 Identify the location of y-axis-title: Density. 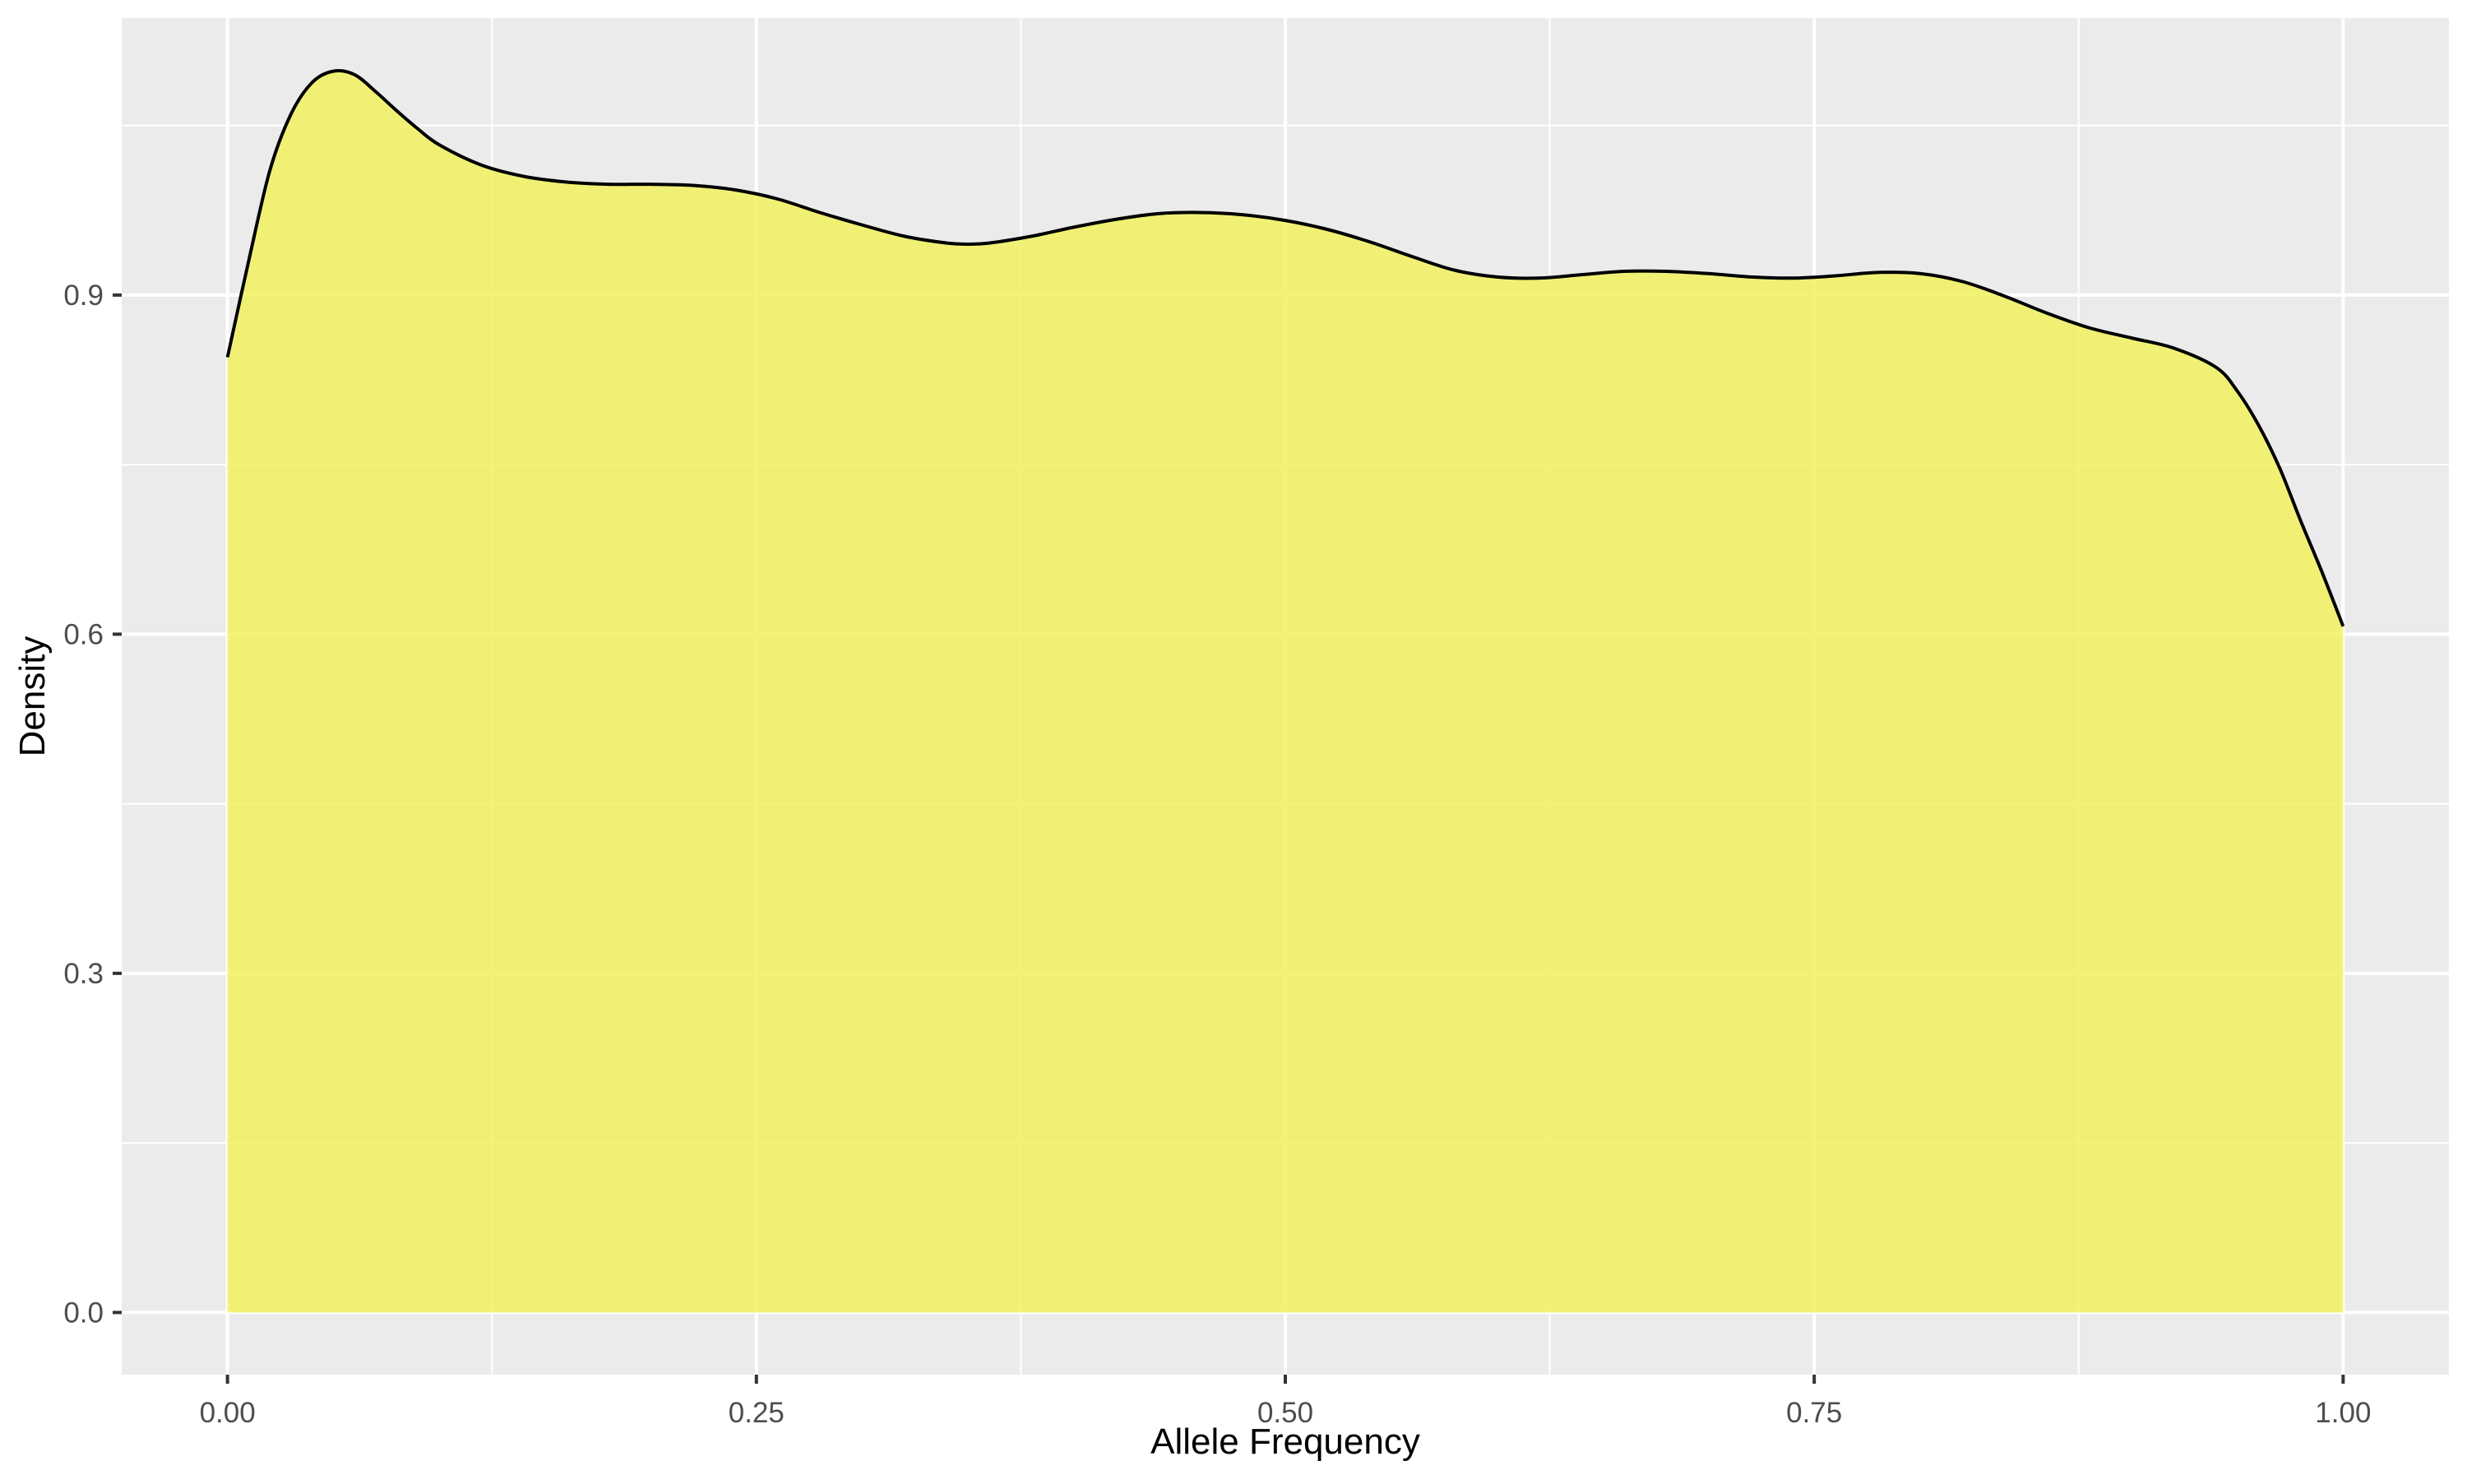
(32, 696).